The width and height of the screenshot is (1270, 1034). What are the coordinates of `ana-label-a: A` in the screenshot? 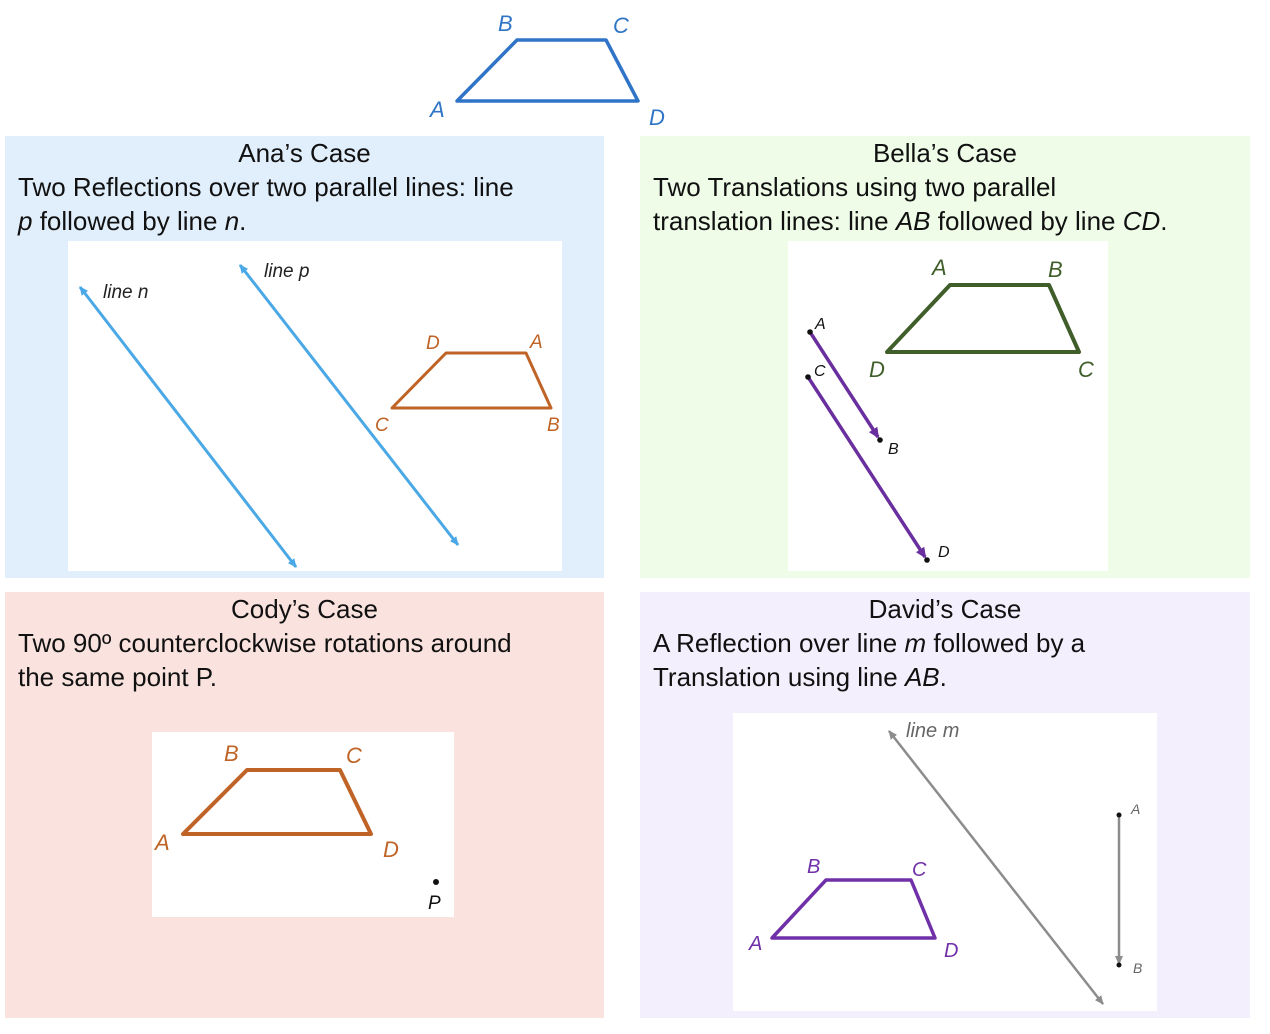 It's located at (536, 342).